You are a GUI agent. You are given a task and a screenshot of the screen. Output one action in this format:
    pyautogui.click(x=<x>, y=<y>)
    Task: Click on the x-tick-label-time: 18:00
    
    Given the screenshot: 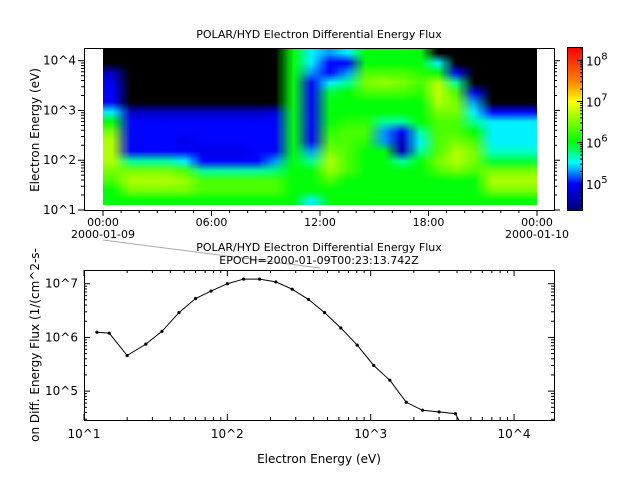 What is the action you would take?
    pyautogui.click(x=429, y=222)
    